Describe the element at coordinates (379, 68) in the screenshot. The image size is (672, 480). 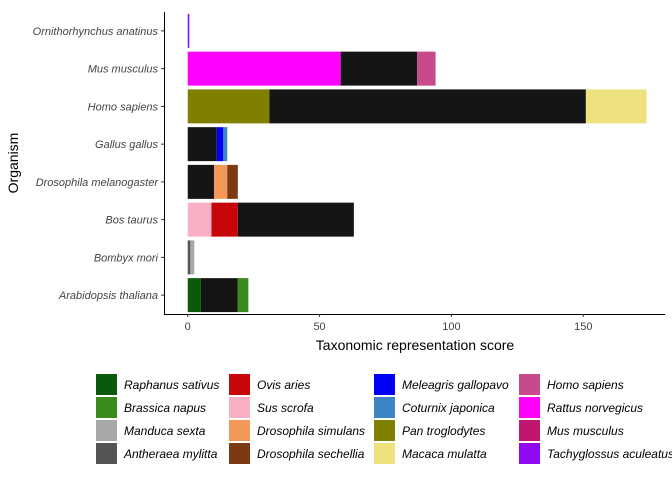
I see `bar-mus-musculus-self` at that location.